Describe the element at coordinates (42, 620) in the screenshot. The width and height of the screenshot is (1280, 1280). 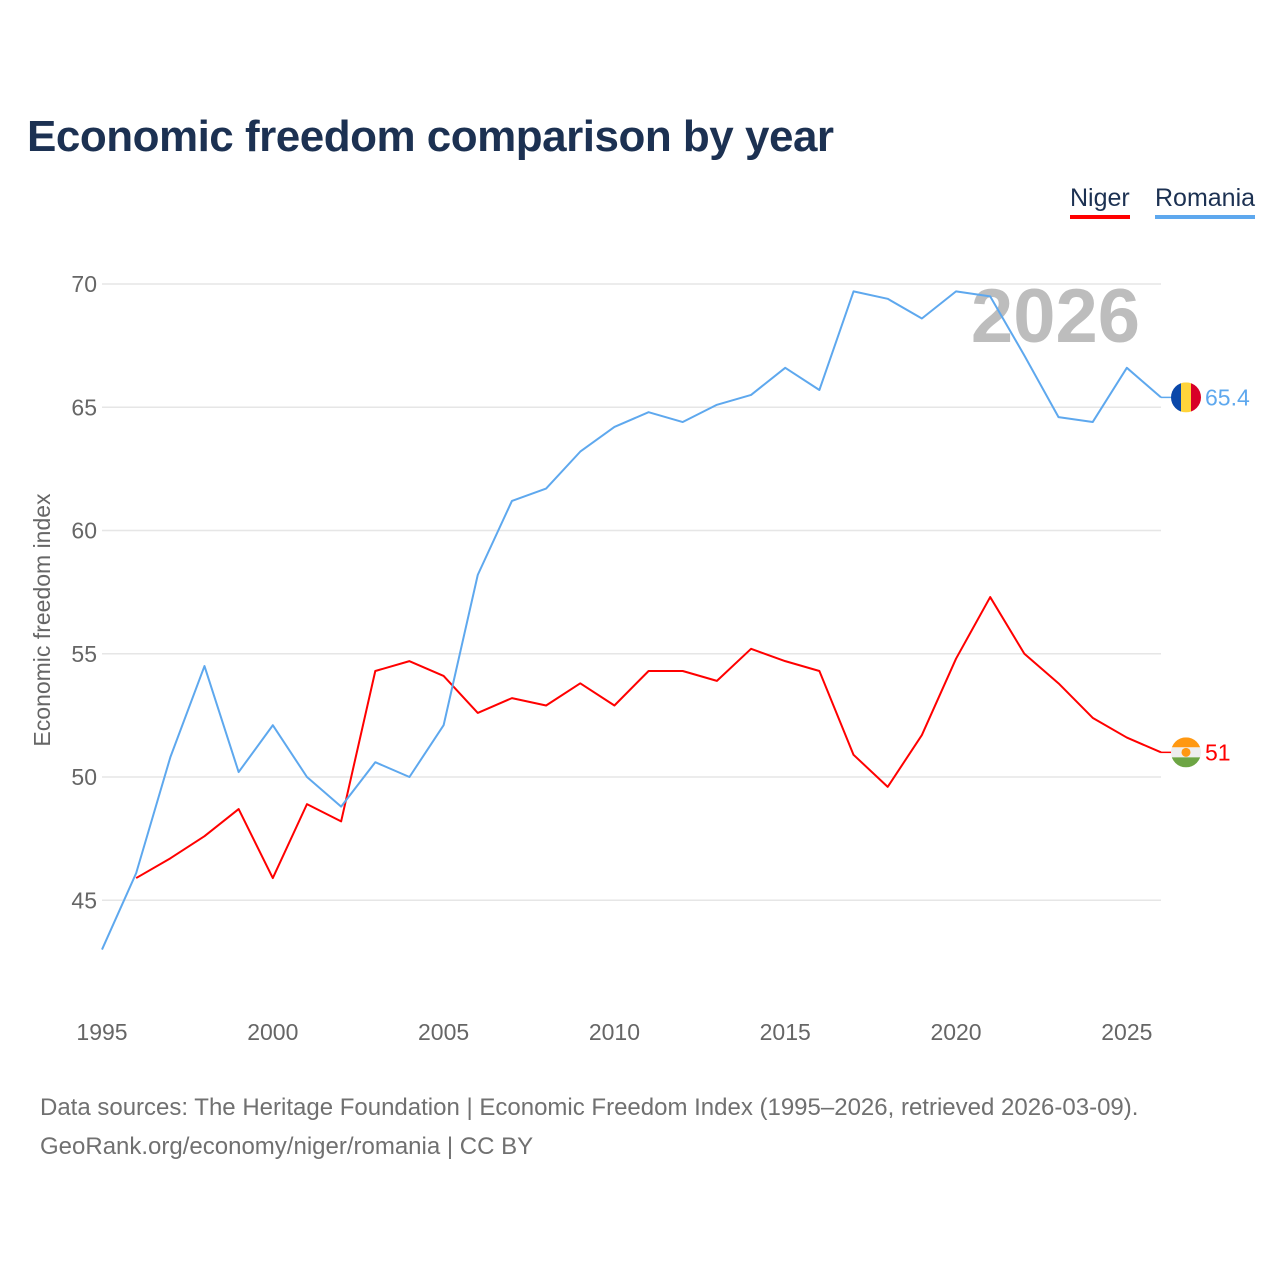
I see `y-axis-label: Economic freedom index` at that location.